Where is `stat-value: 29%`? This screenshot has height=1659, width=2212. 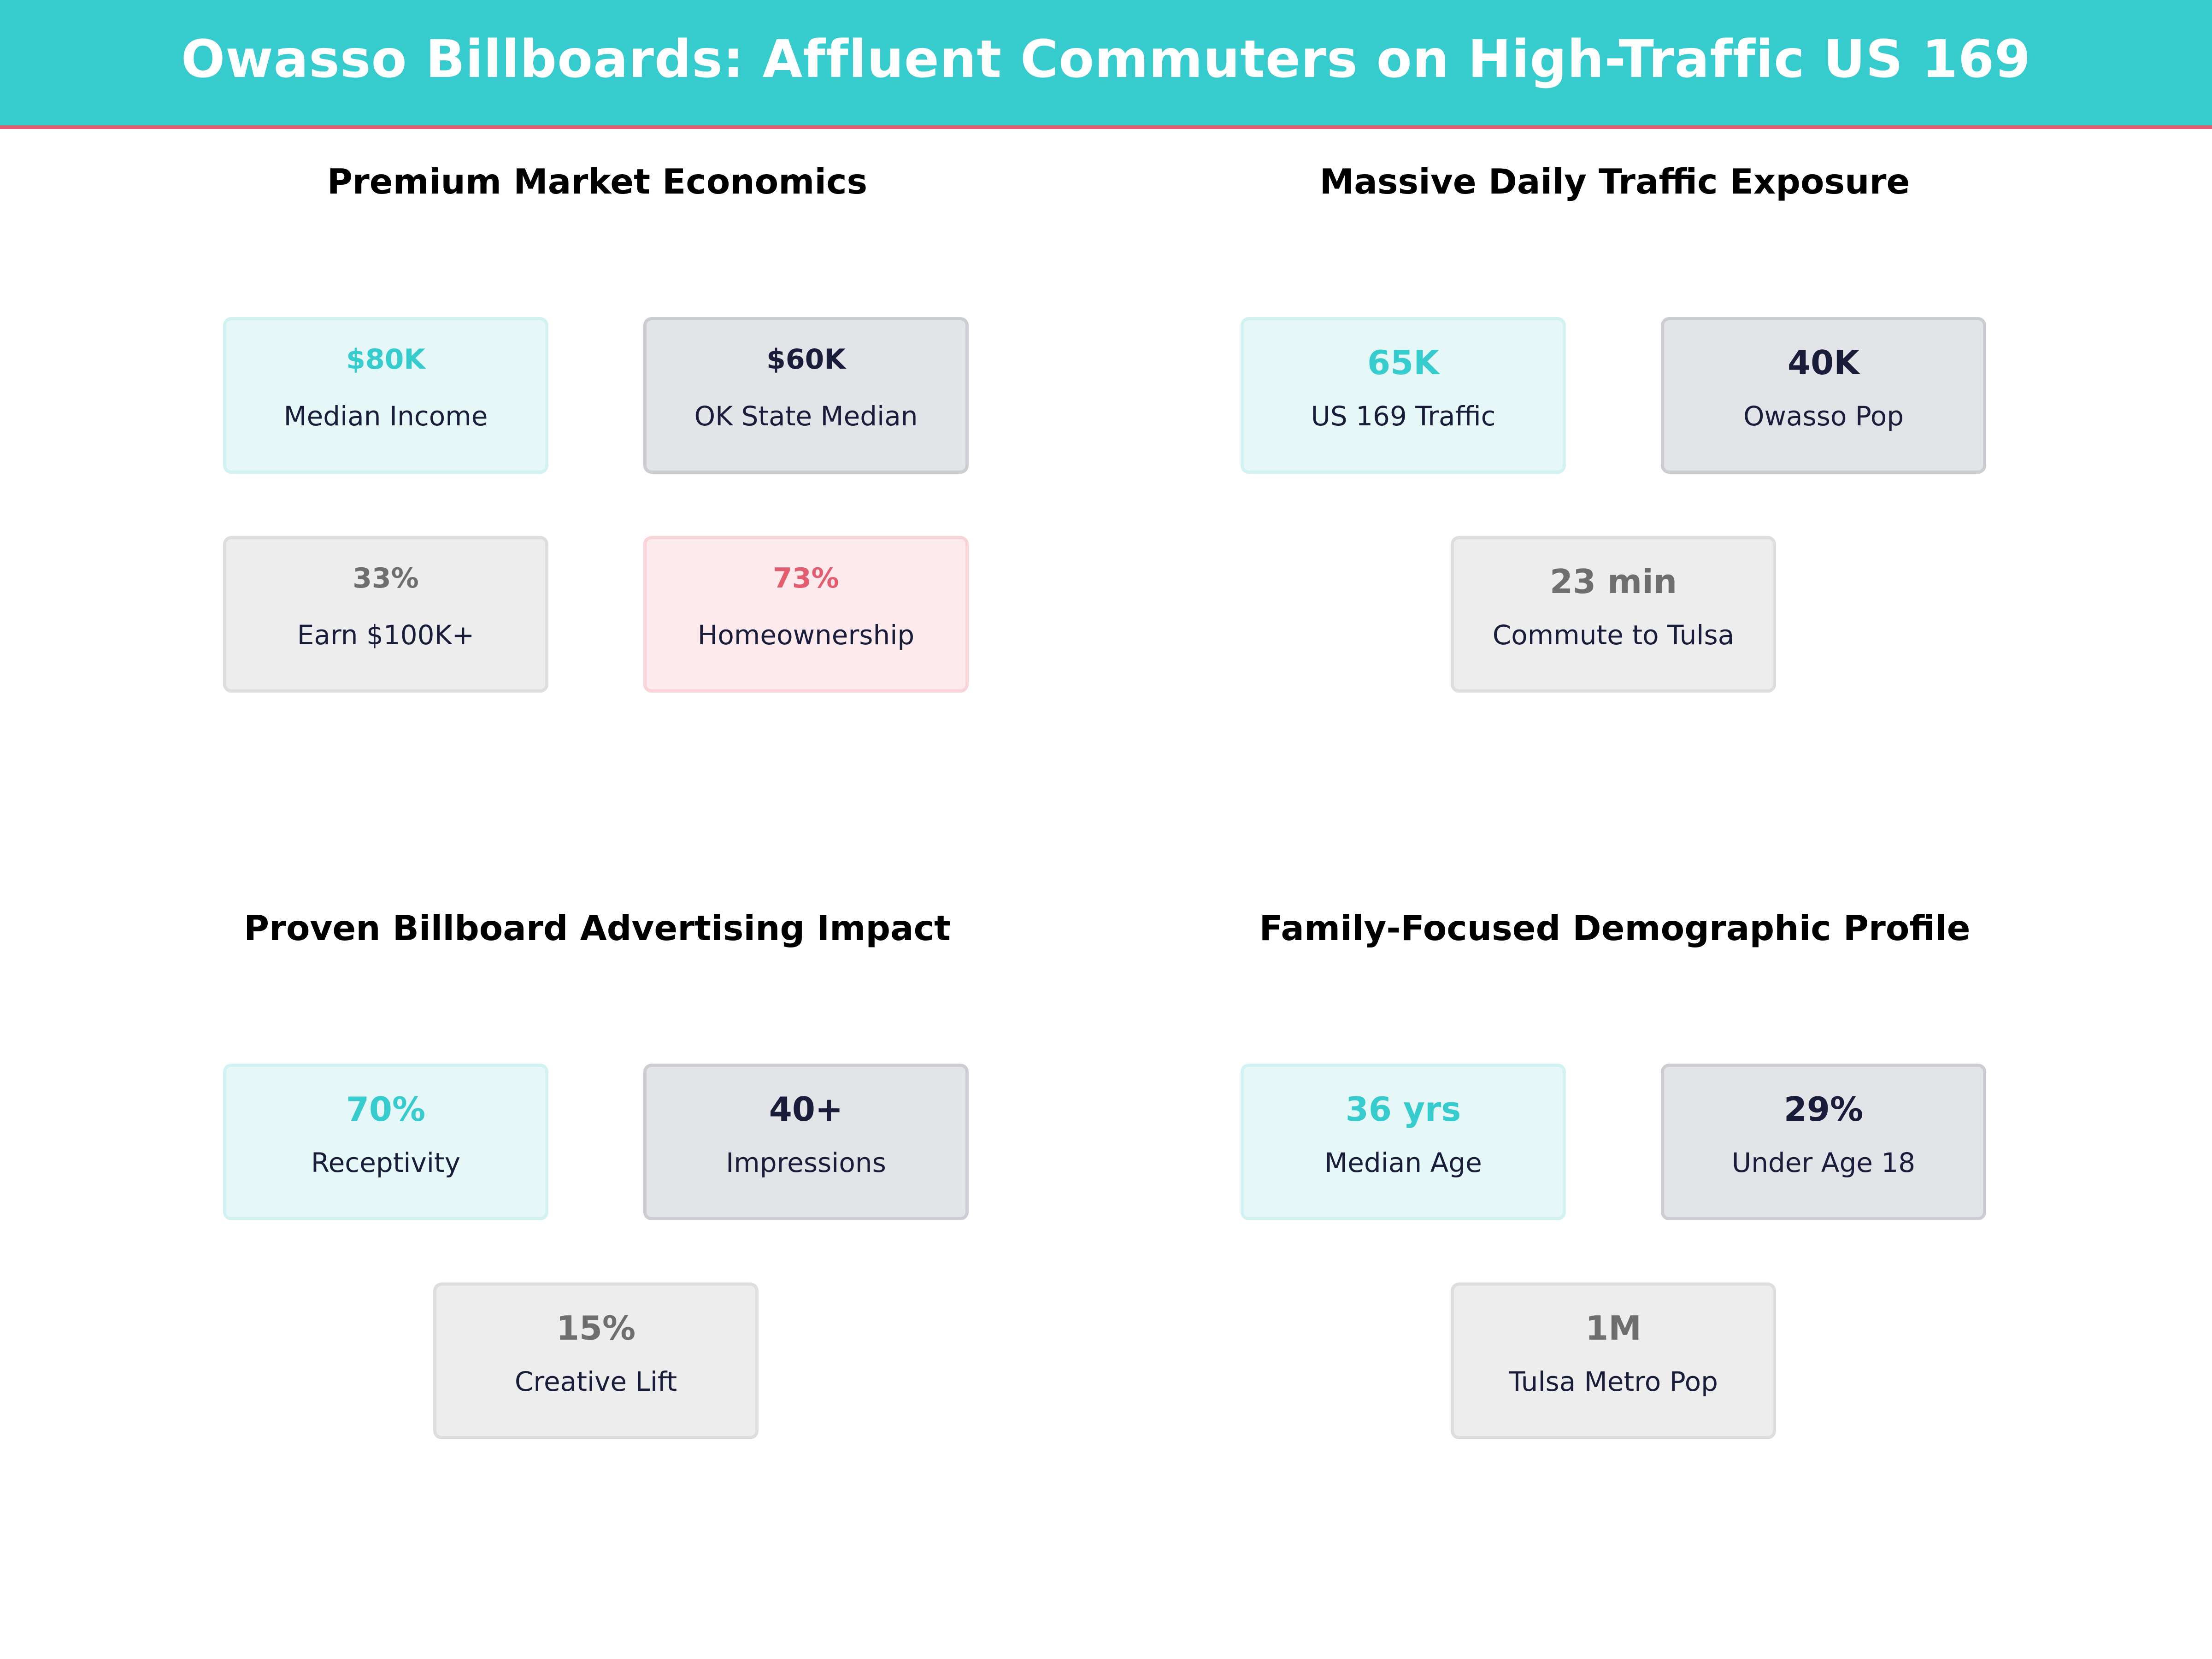
stat-value: 29% is located at coordinates (1823, 1109).